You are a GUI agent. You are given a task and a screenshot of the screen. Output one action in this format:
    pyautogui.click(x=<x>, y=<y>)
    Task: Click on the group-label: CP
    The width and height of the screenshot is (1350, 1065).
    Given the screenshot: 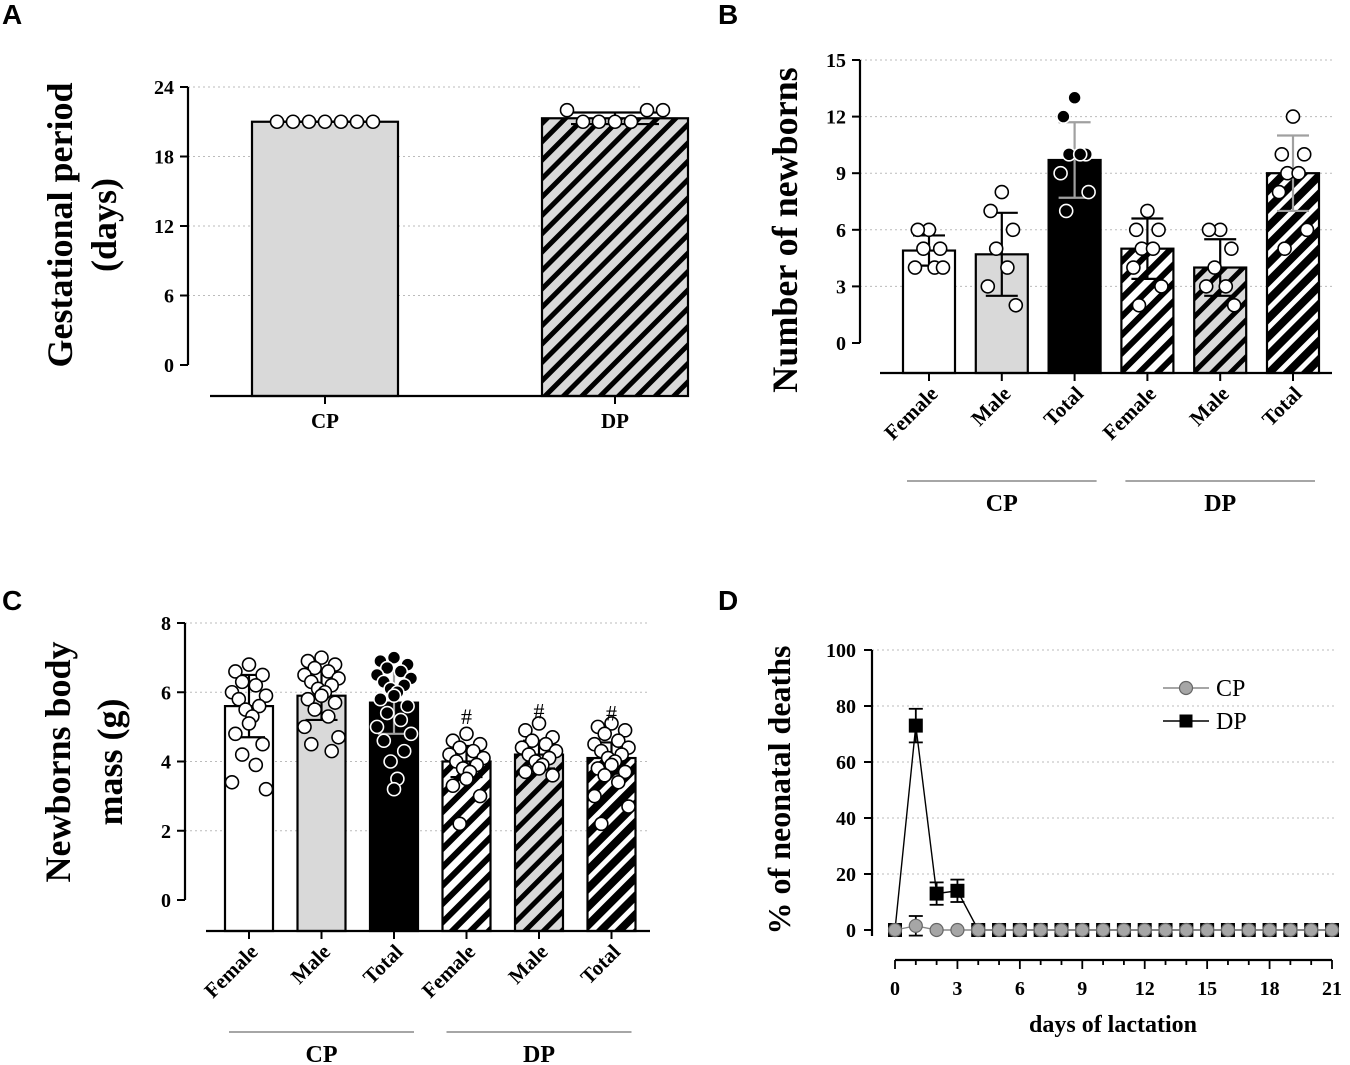 What is the action you would take?
    pyautogui.click(x=322, y=1053)
    